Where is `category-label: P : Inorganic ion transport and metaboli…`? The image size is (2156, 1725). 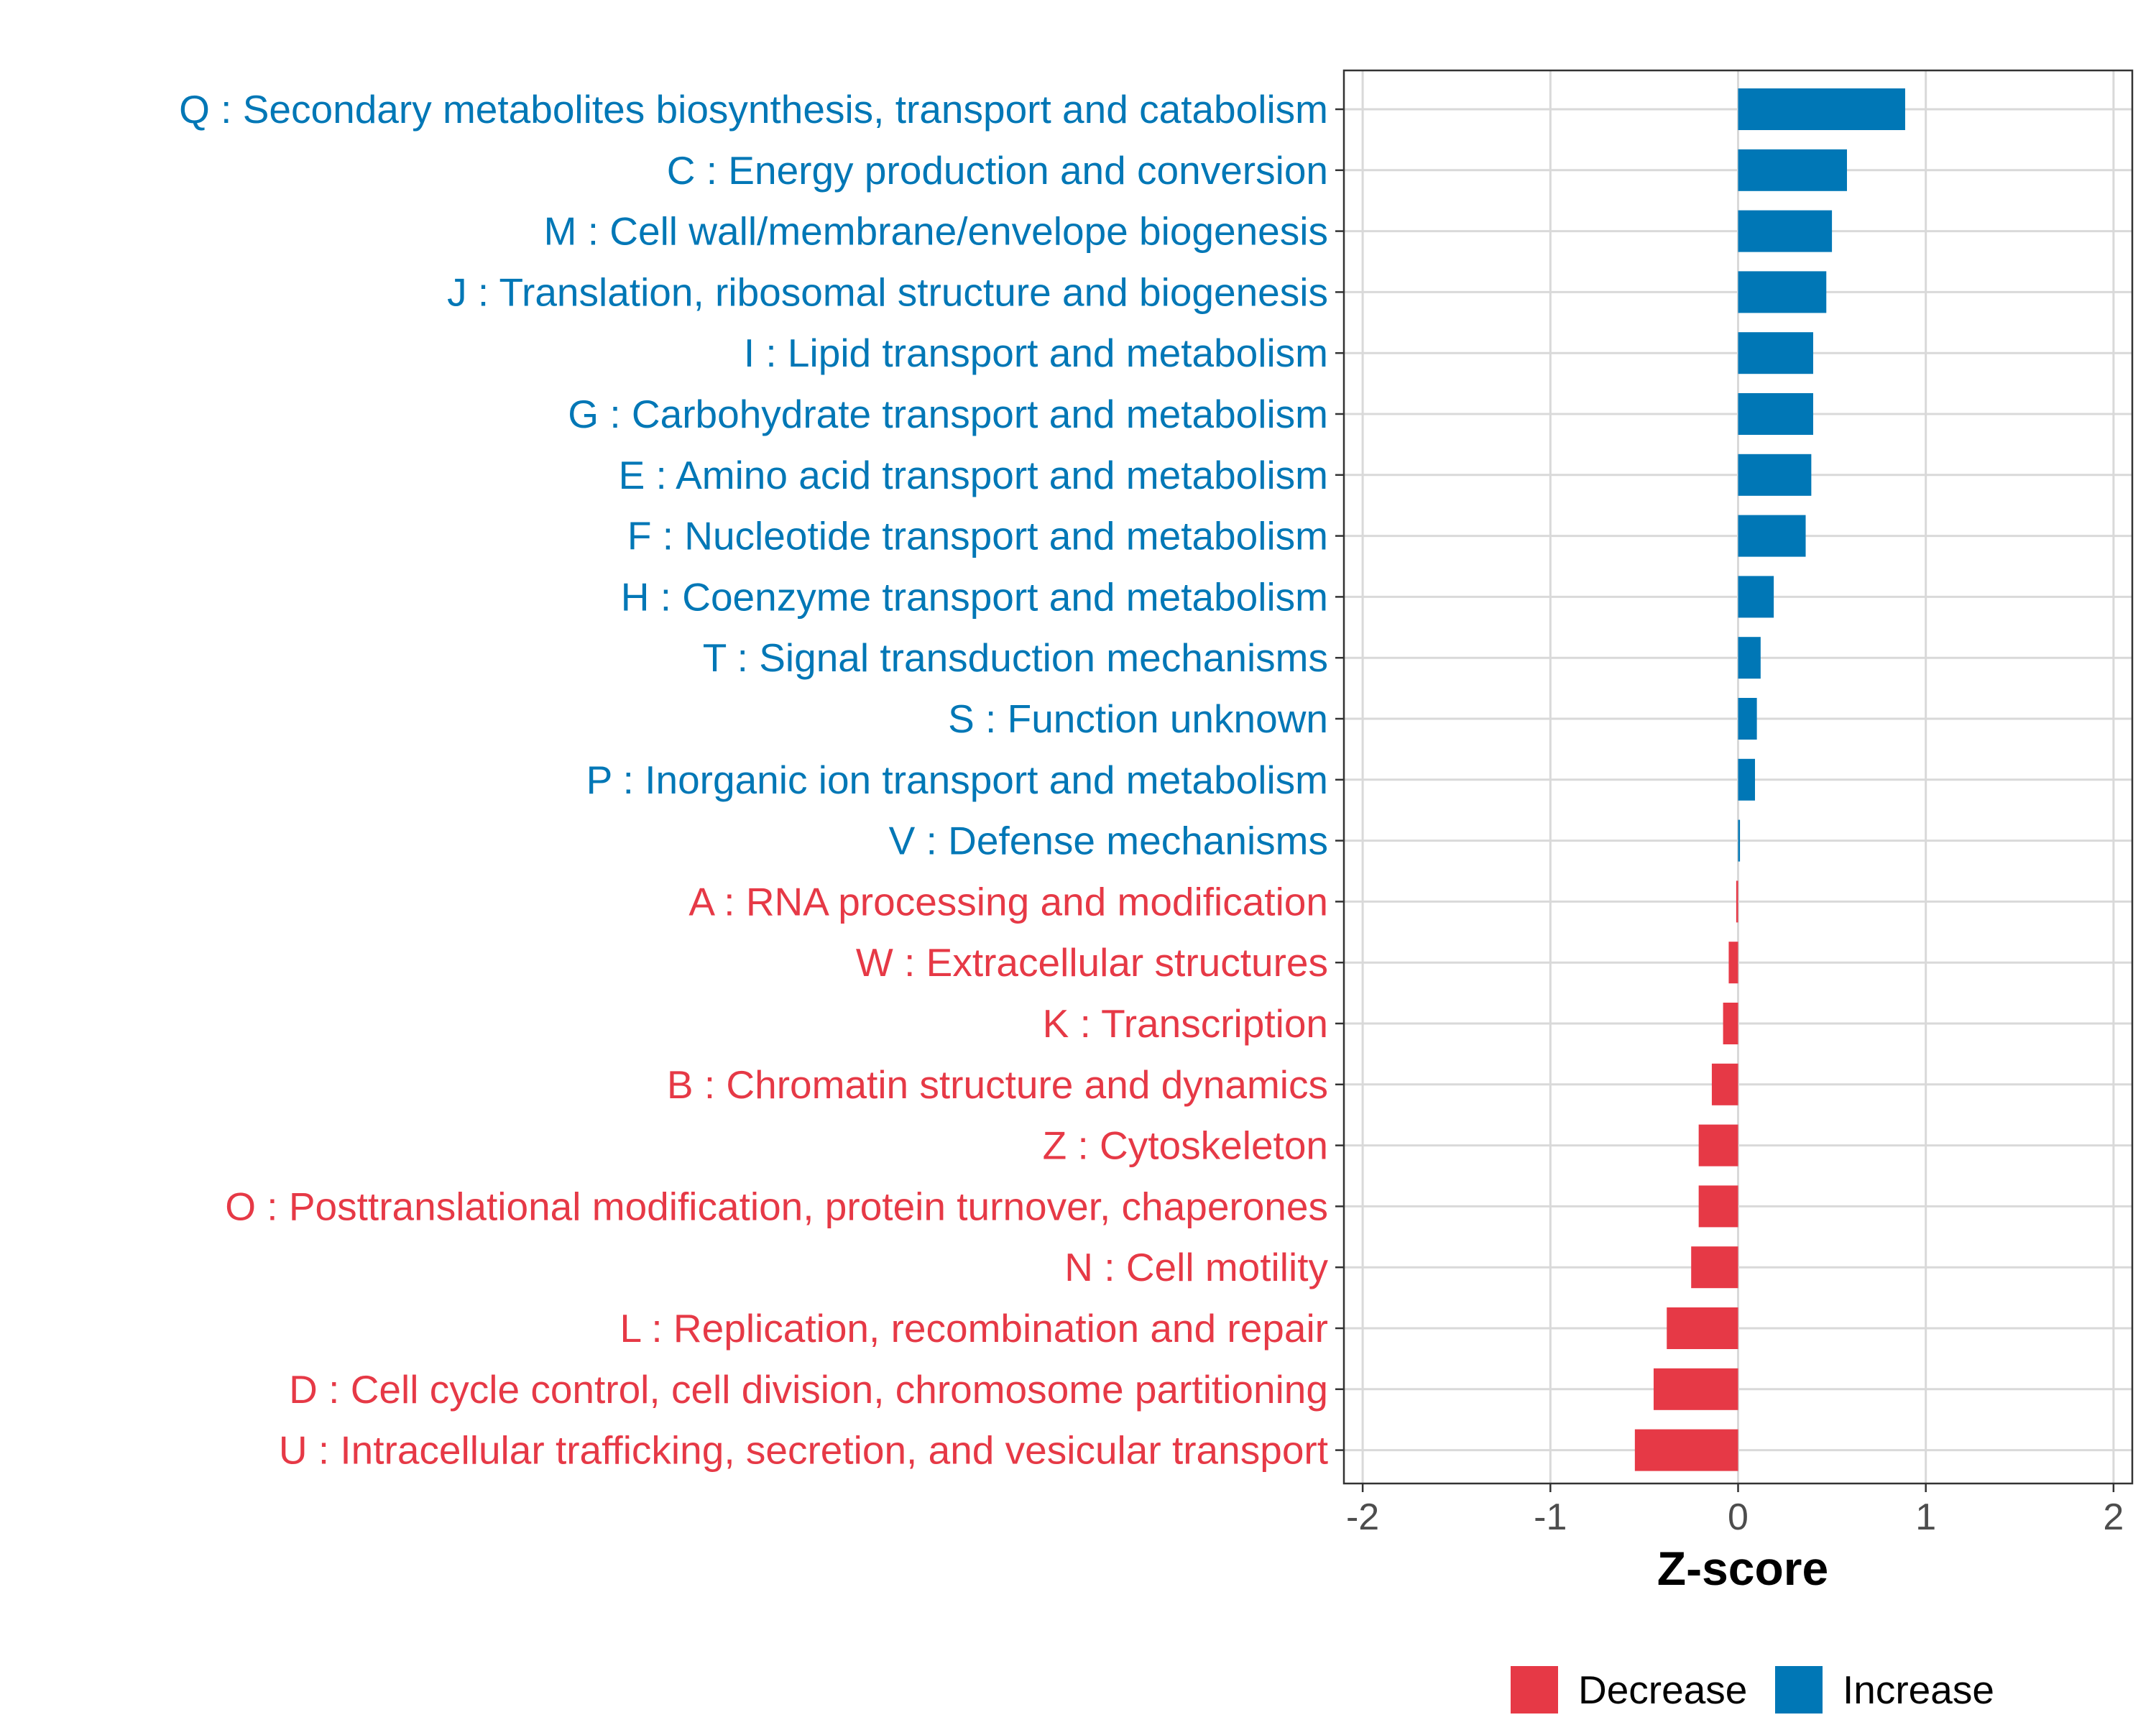 category-label: P : Inorganic ion transport and metaboli… is located at coordinates (957, 780).